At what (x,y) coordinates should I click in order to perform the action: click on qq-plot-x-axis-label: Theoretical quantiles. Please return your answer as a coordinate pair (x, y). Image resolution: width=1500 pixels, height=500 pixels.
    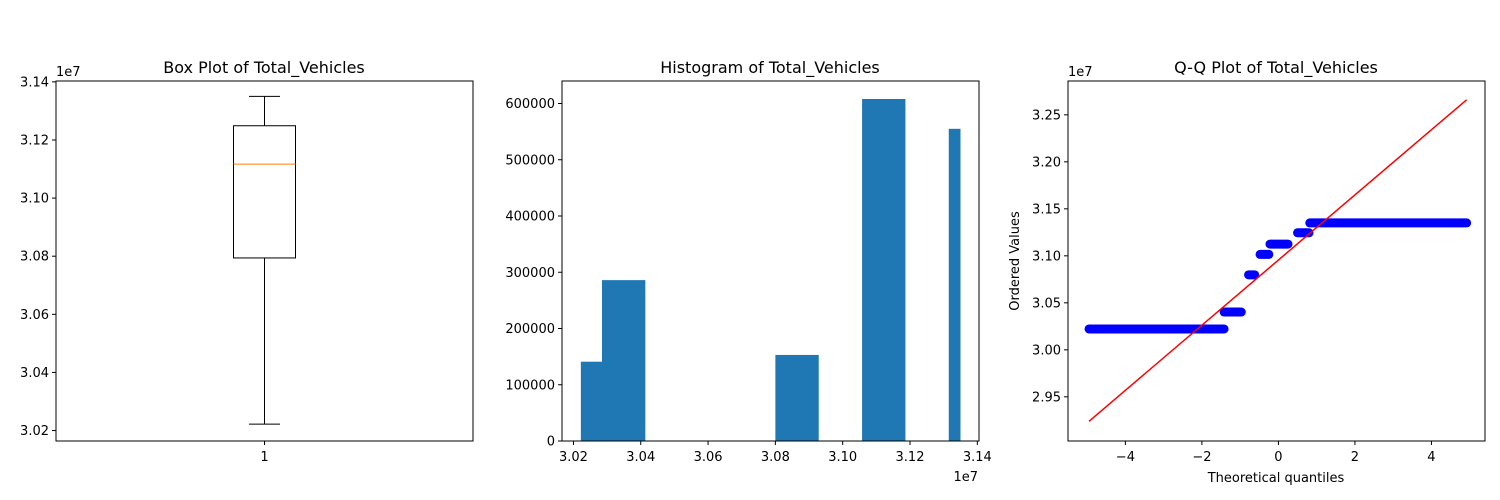
    Looking at the image, I should click on (1276, 478).